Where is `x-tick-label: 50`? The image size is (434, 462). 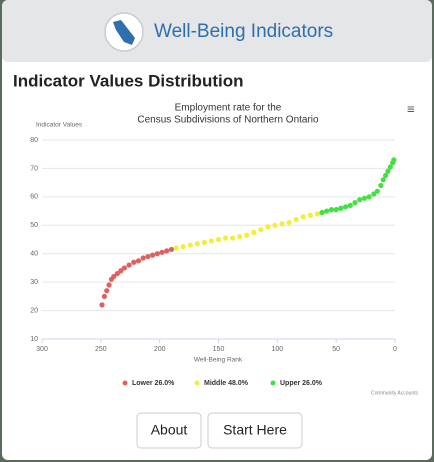 x-tick-label: 50 is located at coordinates (336, 349).